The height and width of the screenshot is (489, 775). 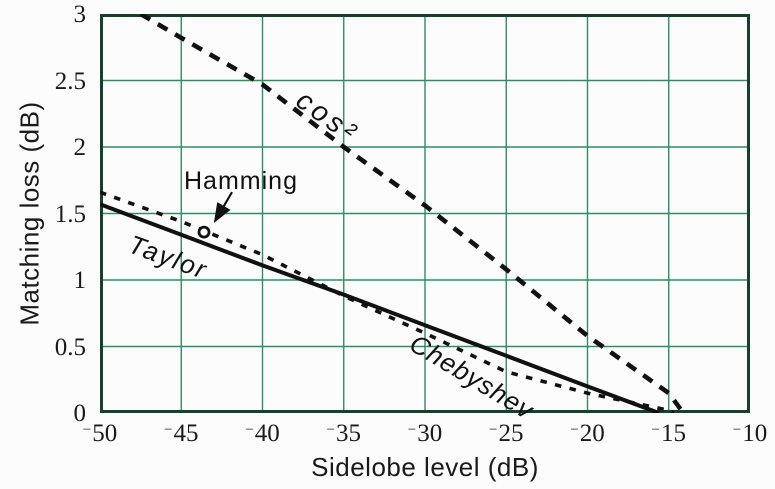 What do you see at coordinates (506, 433) in the screenshot?
I see `x-tick-label: −25` at bounding box center [506, 433].